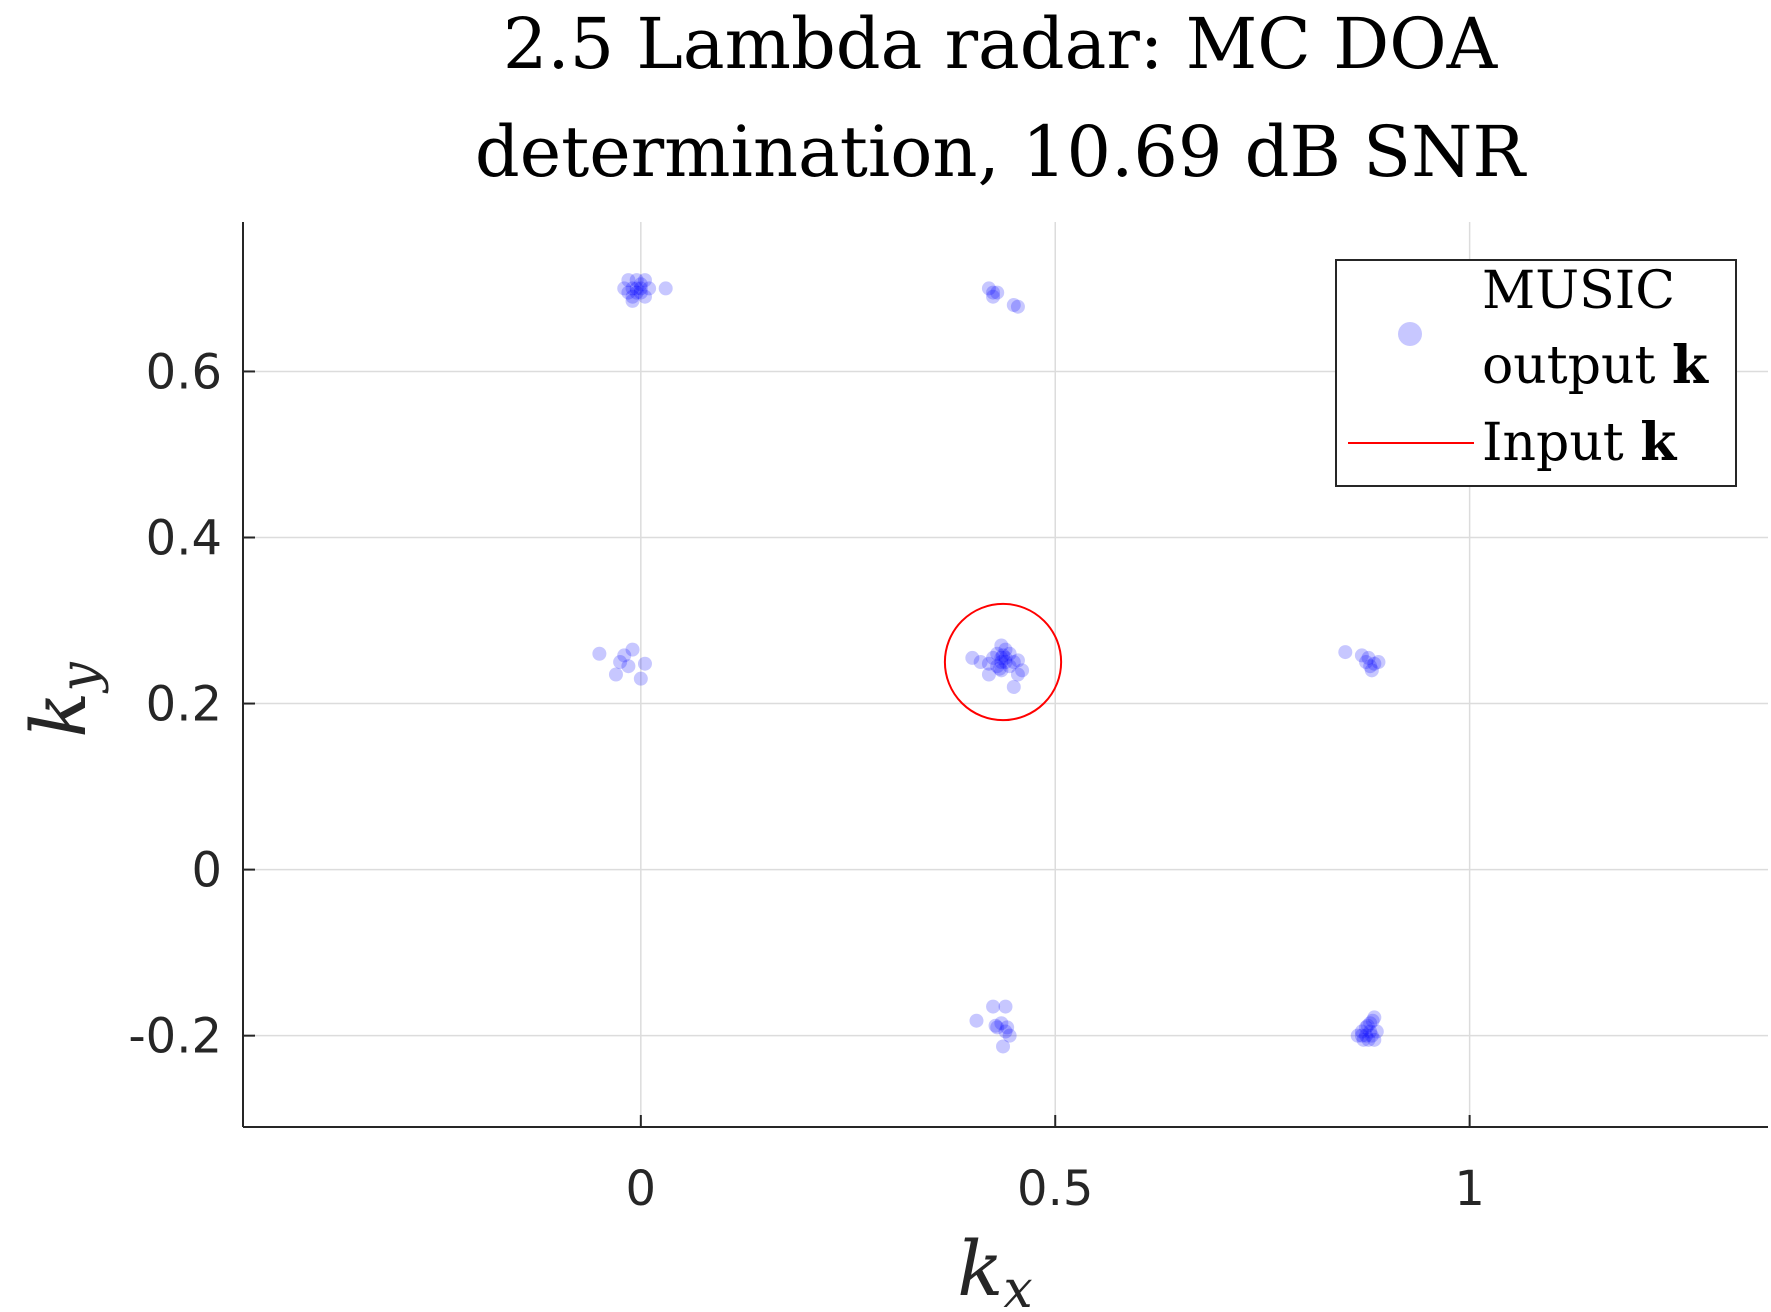 This screenshot has width=1771, height=1312. Describe the element at coordinates (184, 539) in the screenshot. I see `y-tick-label-3: 0.4` at that location.